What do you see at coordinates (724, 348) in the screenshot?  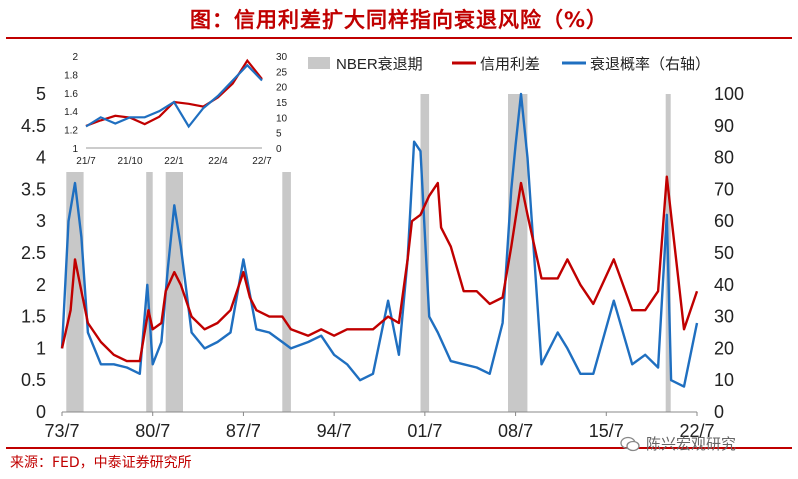 I see `y-right-tick-label: 20` at bounding box center [724, 348].